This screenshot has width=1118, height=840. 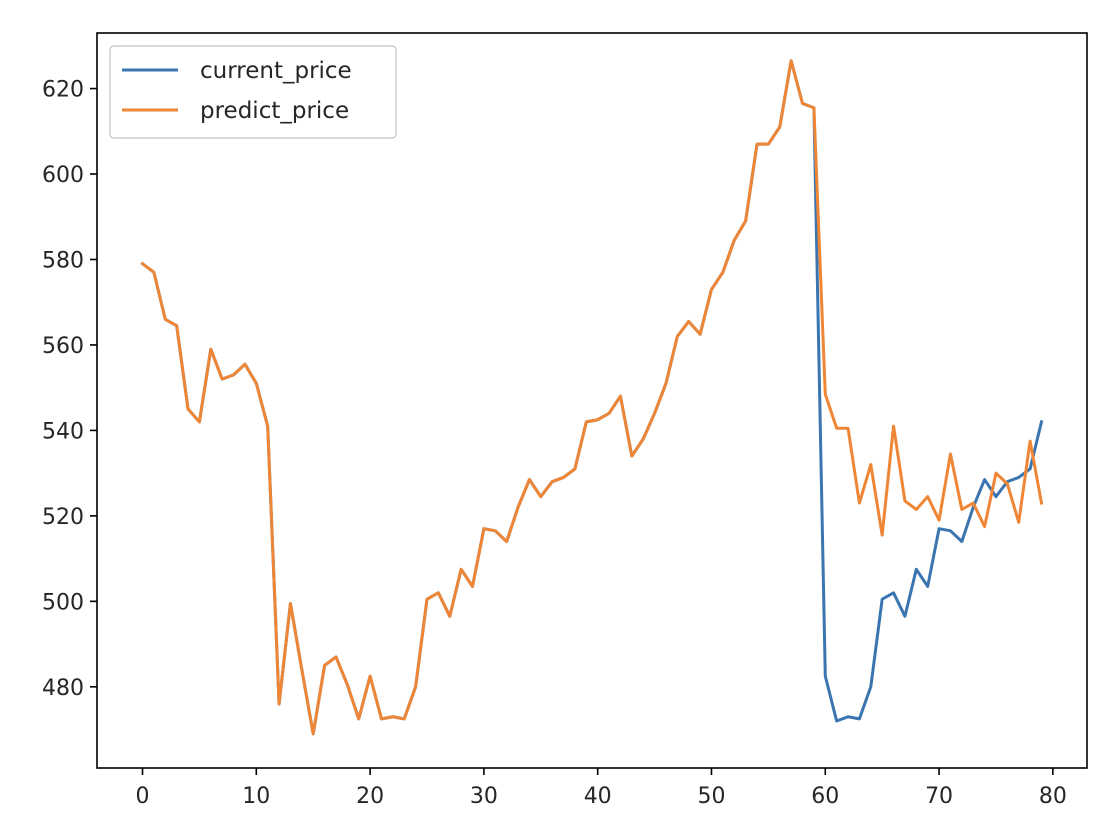 I want to click on y-axis: 480 500 520 540 560 580 600 620, so click(x=69, y=389).